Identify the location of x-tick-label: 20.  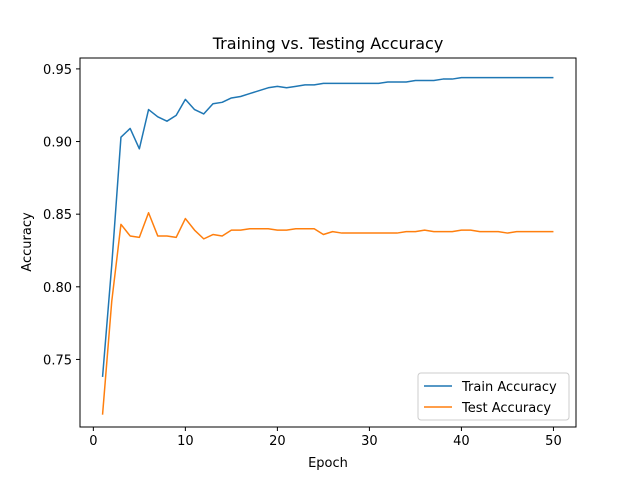
(277, 441).